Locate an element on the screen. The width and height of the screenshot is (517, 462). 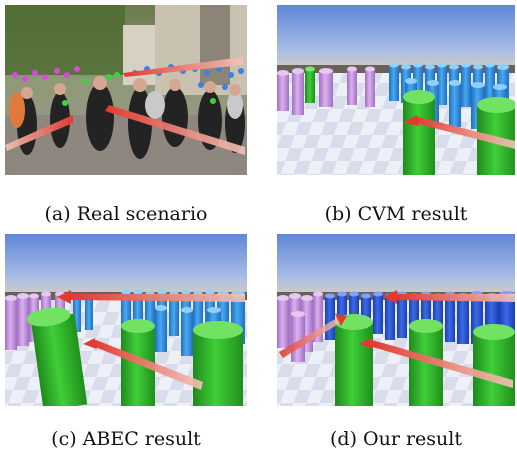
caption-real-scenario: (a) Real scenario is located at coordinates (126, 214).